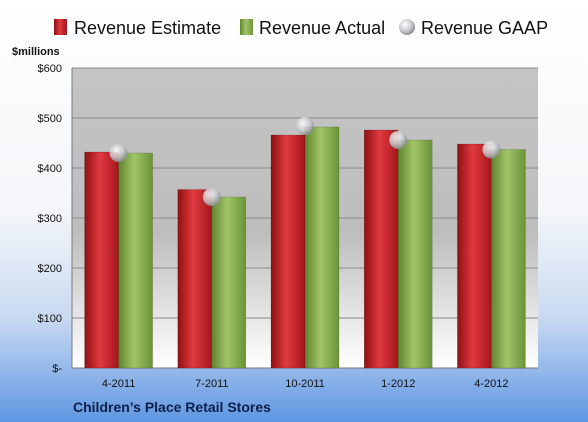  Describe the element at coordinates (50, 269) in the screenshot. I see `y-tick-label: $200` at that location.